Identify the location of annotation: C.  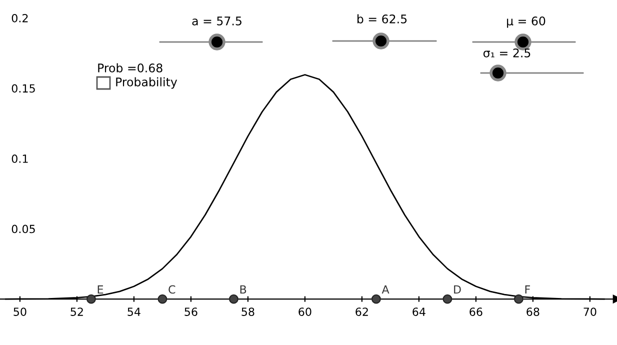
(172, 289).